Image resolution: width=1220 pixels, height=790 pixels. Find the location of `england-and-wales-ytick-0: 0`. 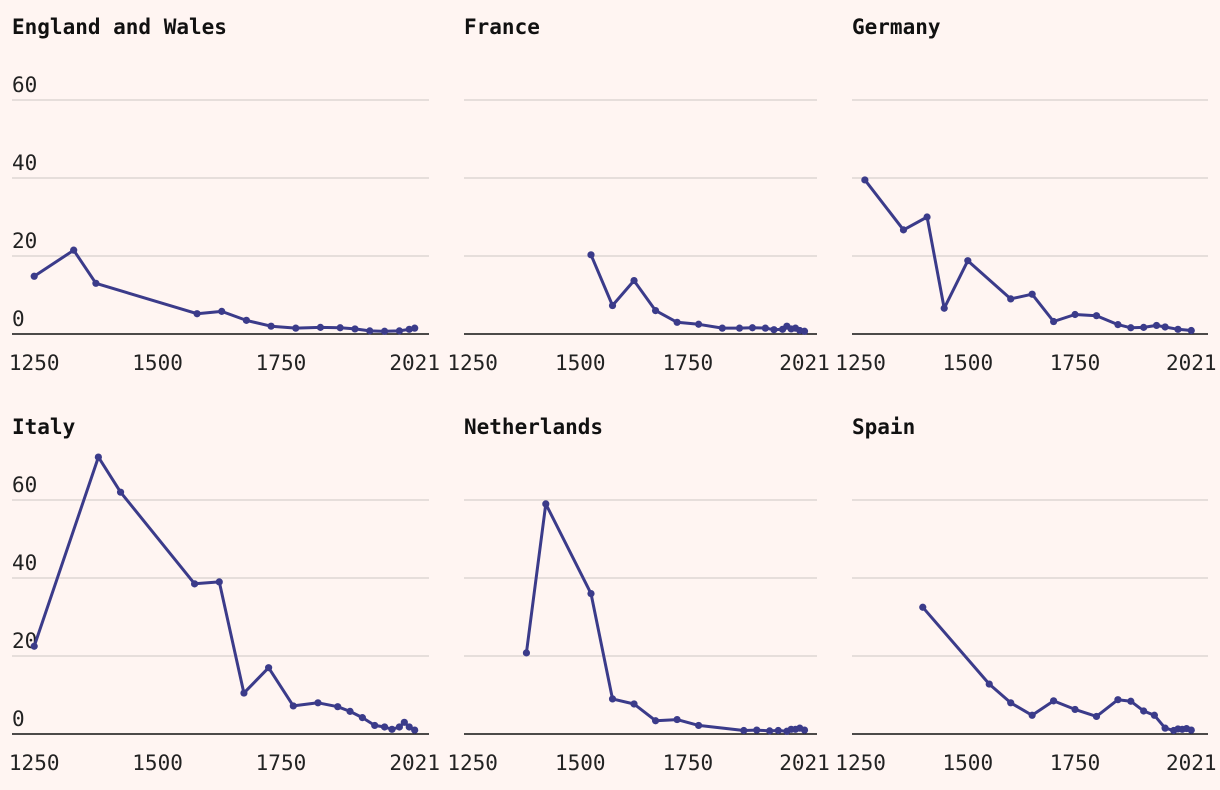

england-and-wales-ytick-0: 0 is located at coordinates (18, 319).